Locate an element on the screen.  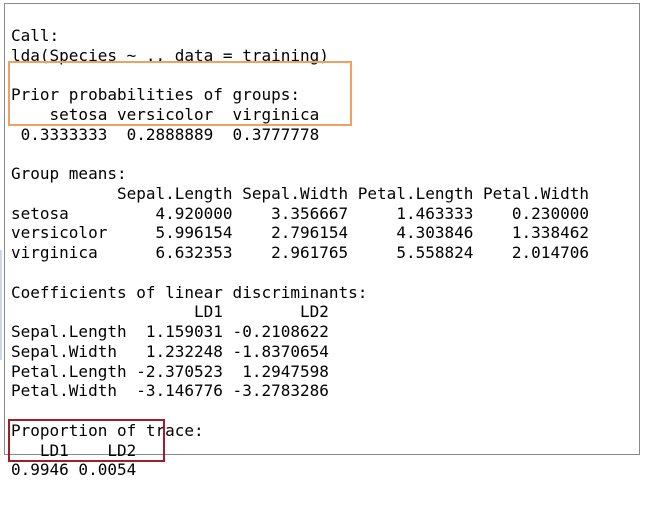
coefficients-row: Sepal.Width 1.232248 -1.8370654 is located at coordinates (170, 351).